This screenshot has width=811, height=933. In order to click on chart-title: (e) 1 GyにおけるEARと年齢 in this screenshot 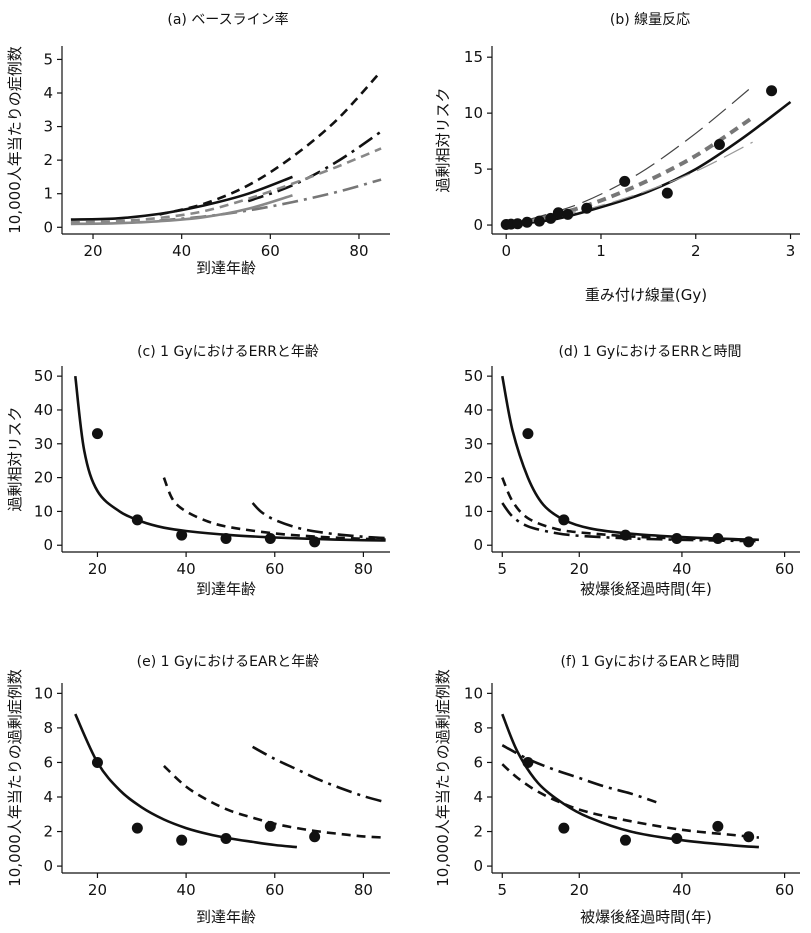, I will do `click(228, 662)`.